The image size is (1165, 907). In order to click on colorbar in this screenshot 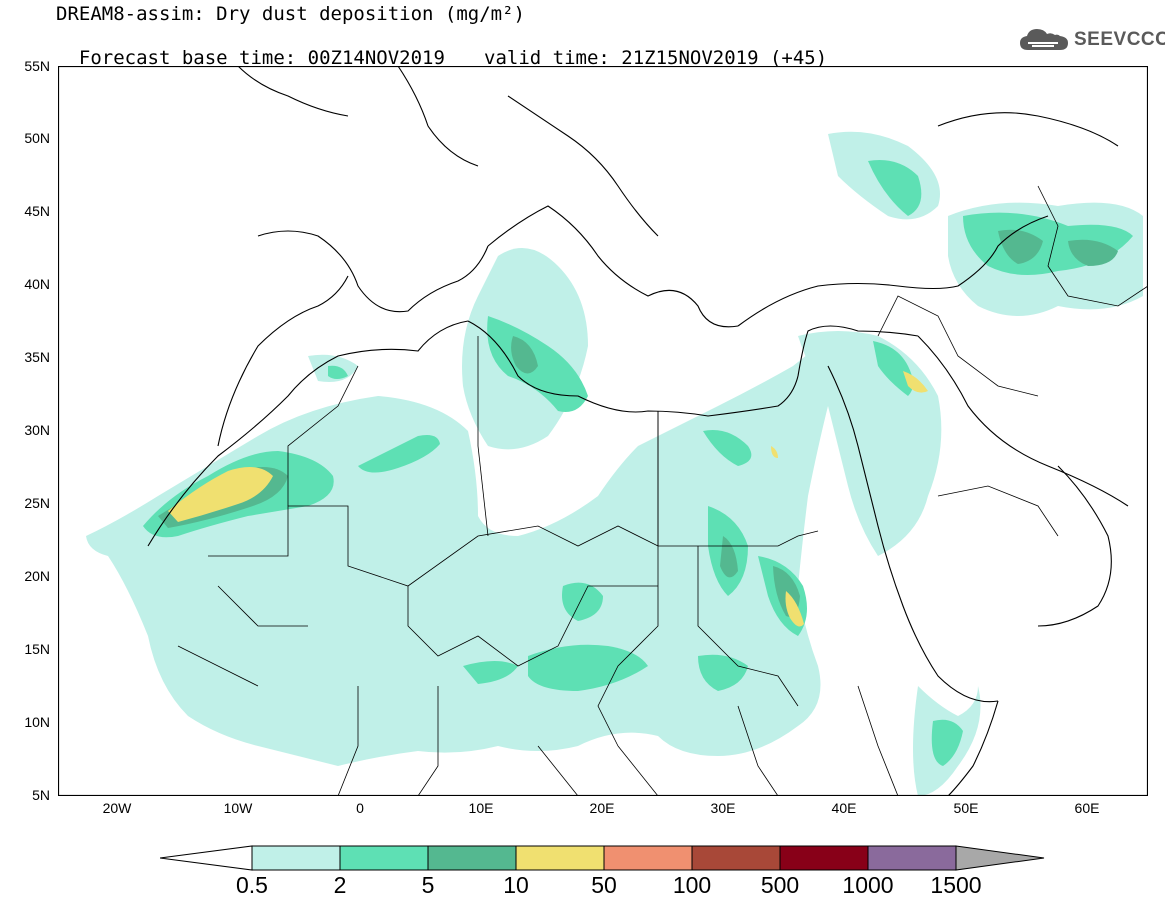, I will do `click(602, 858)`.